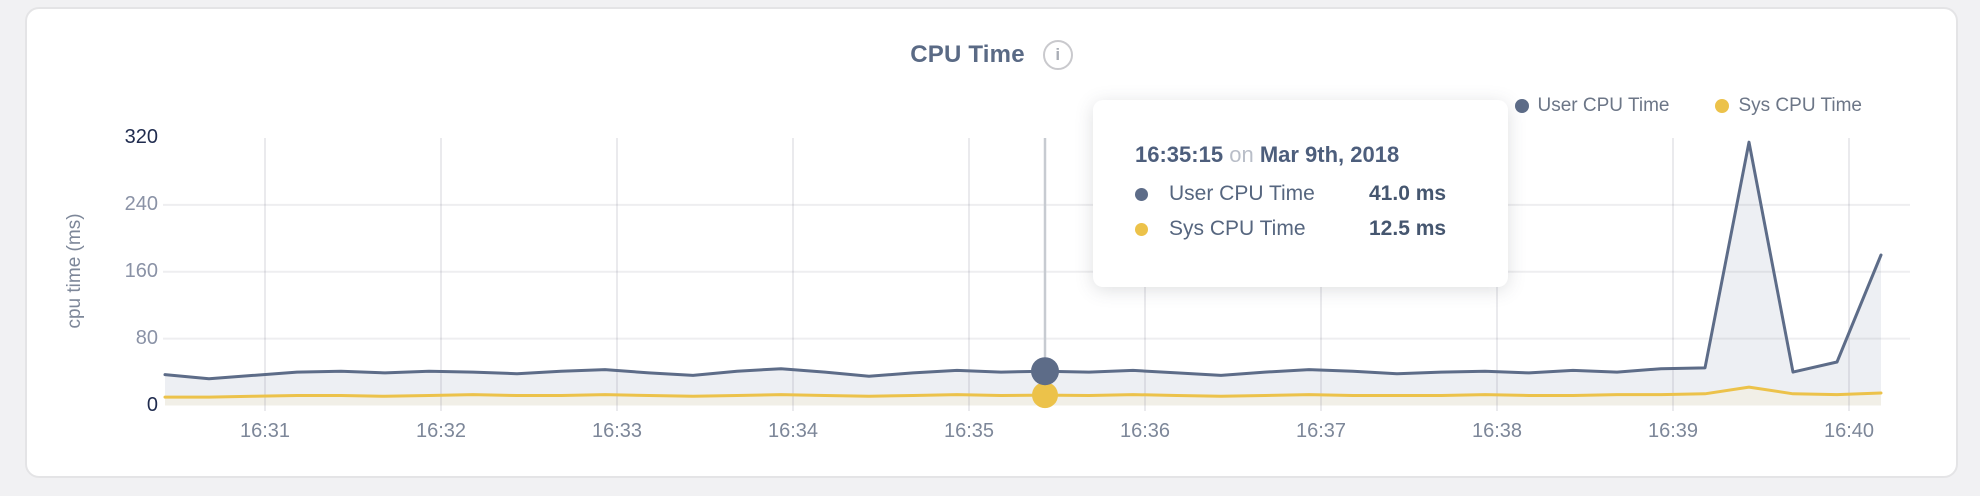 The image size is (1980, 496). What do you see at coordinates (1045, 395) in the screenshot?
I see `sys-highlight-marker` at bounding box center [1045, 395].